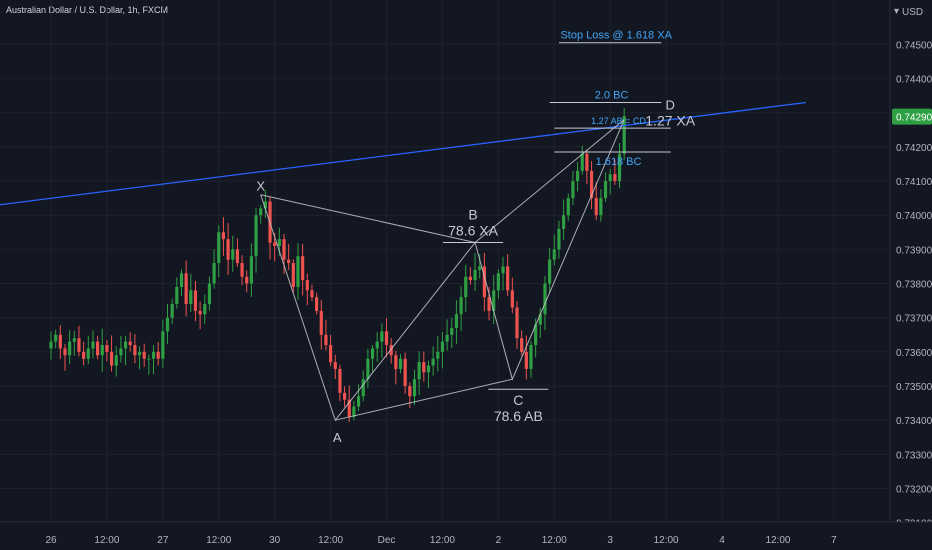  What do you see at coordinates (914, 216) in the screenshot?
I see `price-tick-label: 0.74000` at bounding box center [914, 216].